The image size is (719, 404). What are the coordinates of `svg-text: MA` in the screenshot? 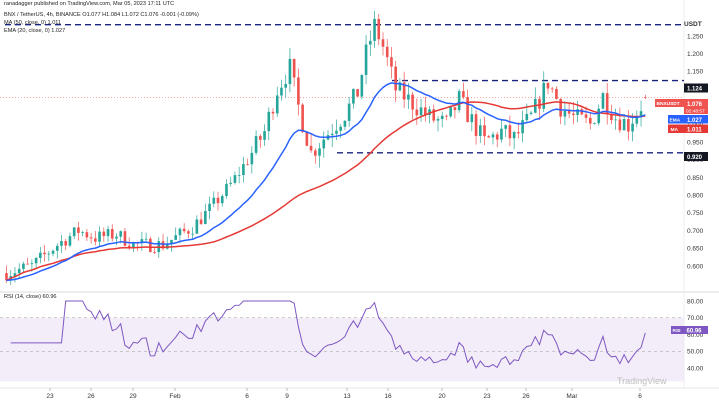 It's located at (675, 130).